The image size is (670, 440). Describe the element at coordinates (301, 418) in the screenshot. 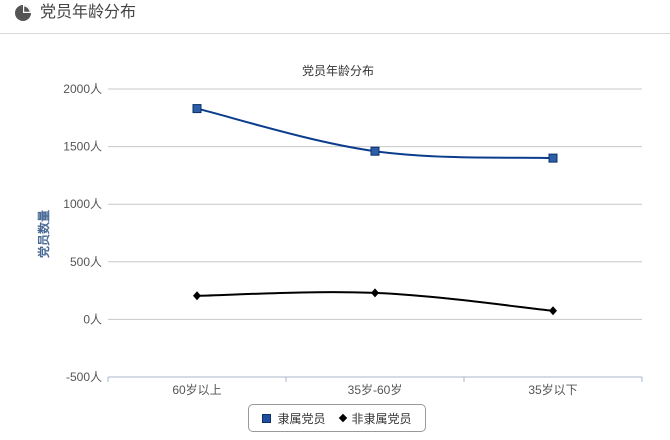

I see `legend-label-series-1: 隶属党员` at that location.